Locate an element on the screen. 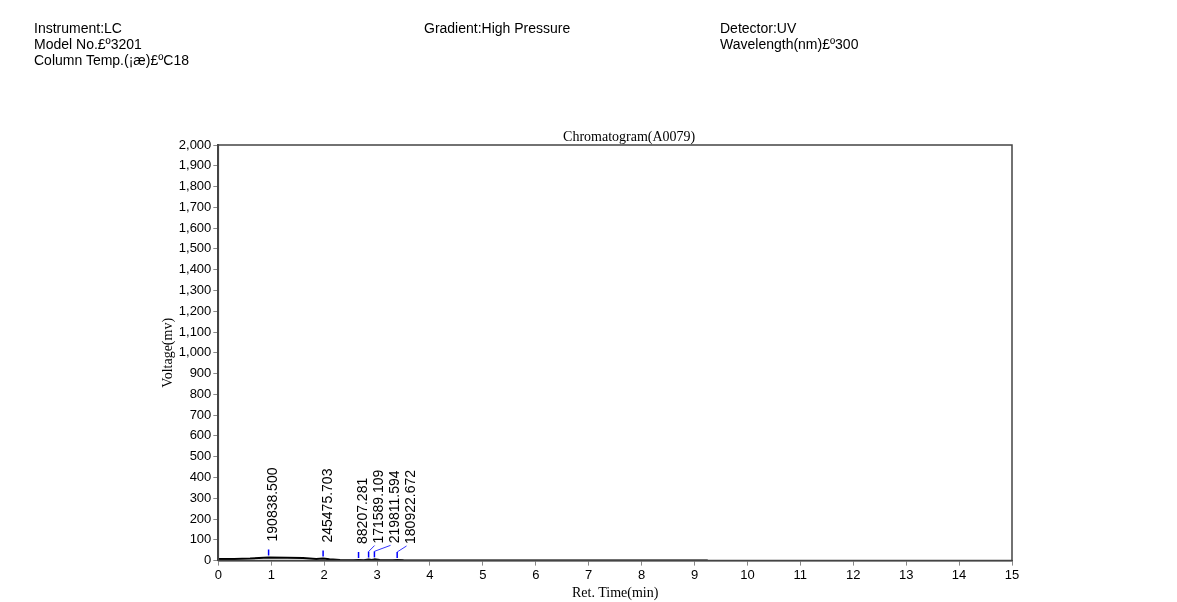 The width and height of the screenshot is (1177, 602). annotation: 88207.281 is located at coordinates (362, 510).